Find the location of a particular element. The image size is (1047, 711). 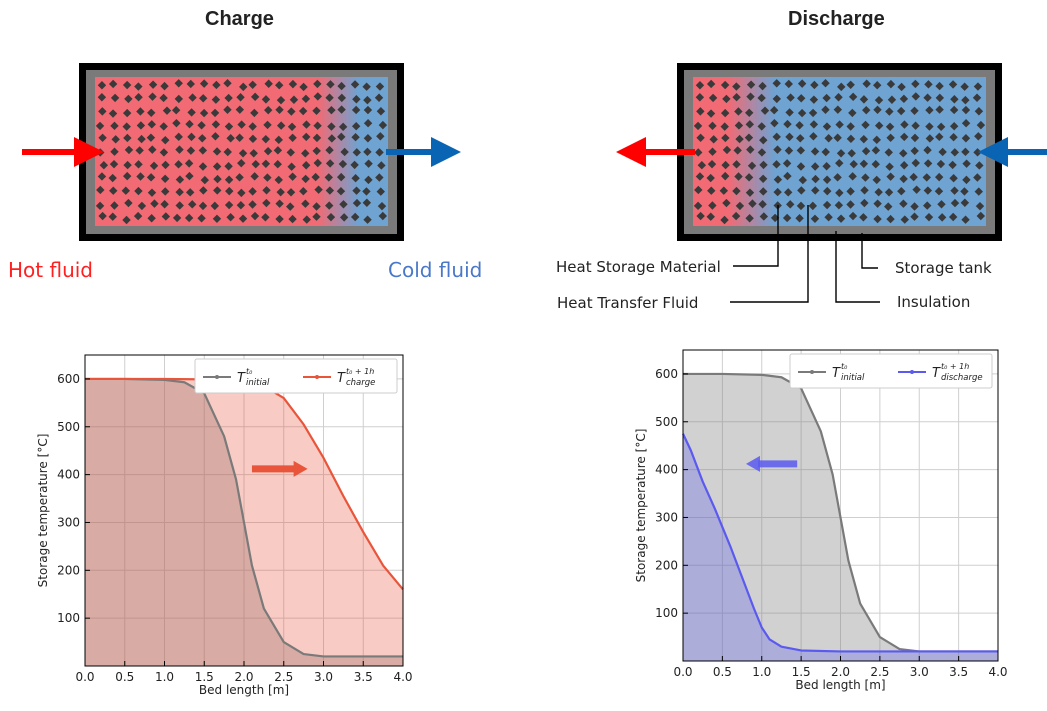

charge-title: Charge is located at coordinates (239, 19).